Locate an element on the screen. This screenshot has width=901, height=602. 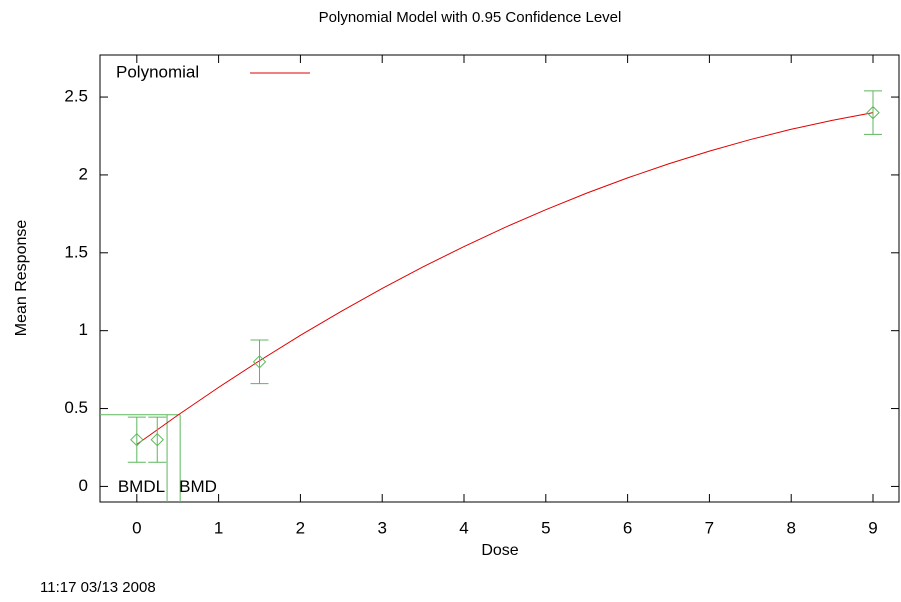
x-axis-label: Dose is located at coordinates (499, 550).